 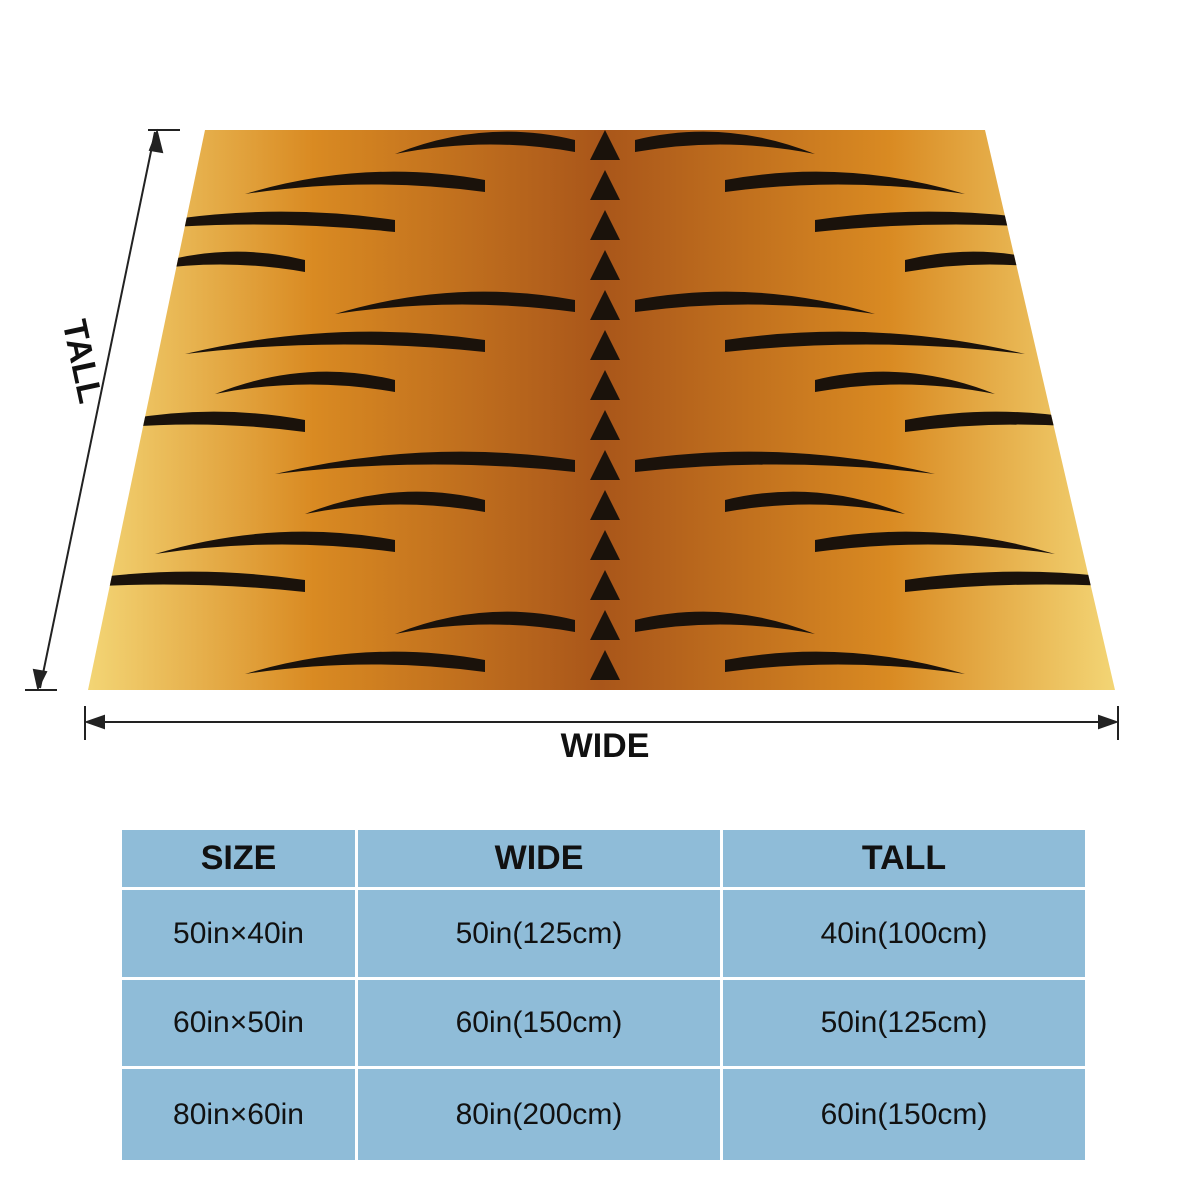 What do you see at coordinates (82, 361) in the screenshot?
I see `tall-label: TALL` at bounding box center [82, 361].